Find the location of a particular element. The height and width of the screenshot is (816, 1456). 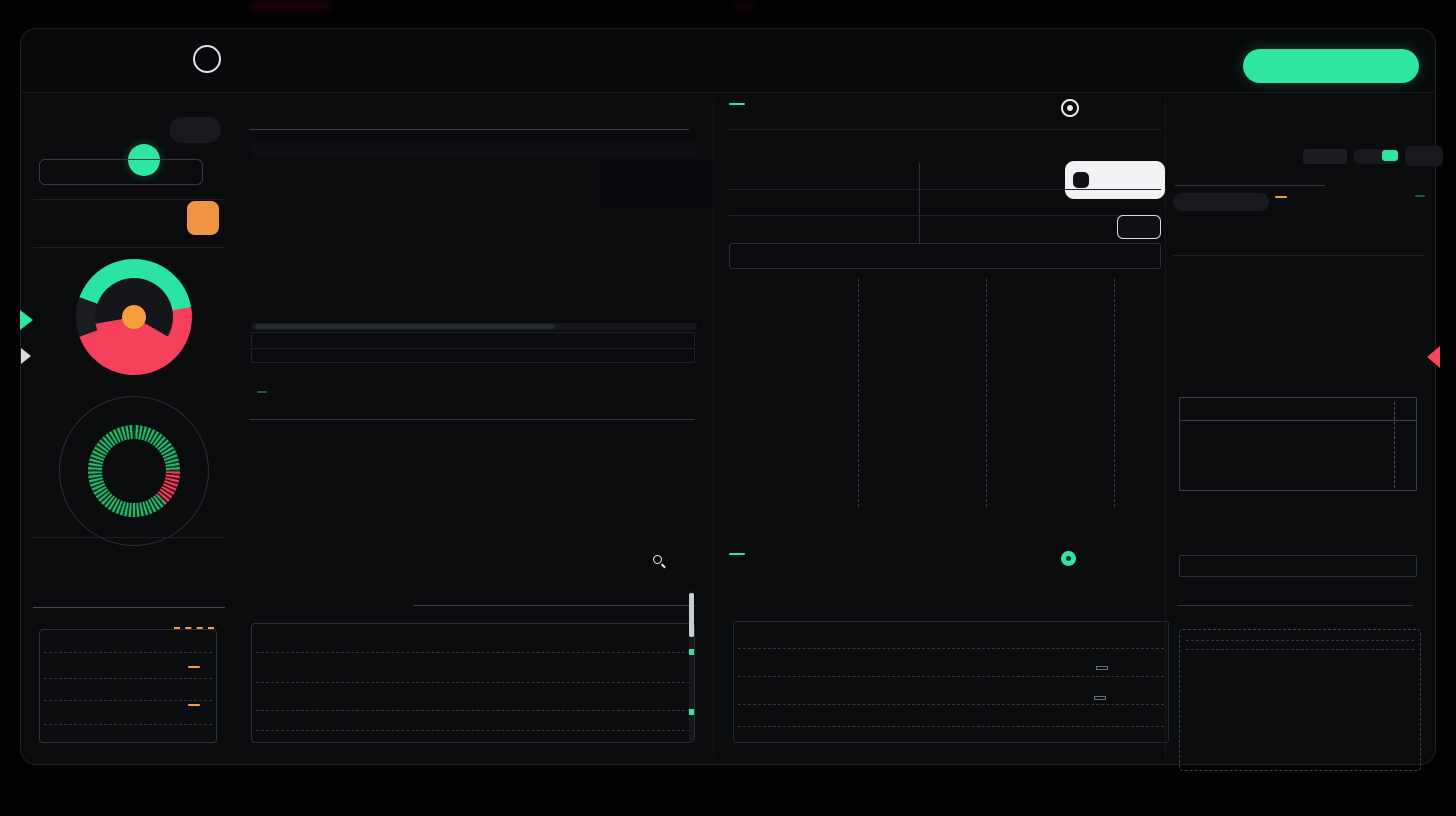

orders-chart-panel is located at coordinates (951, 682).